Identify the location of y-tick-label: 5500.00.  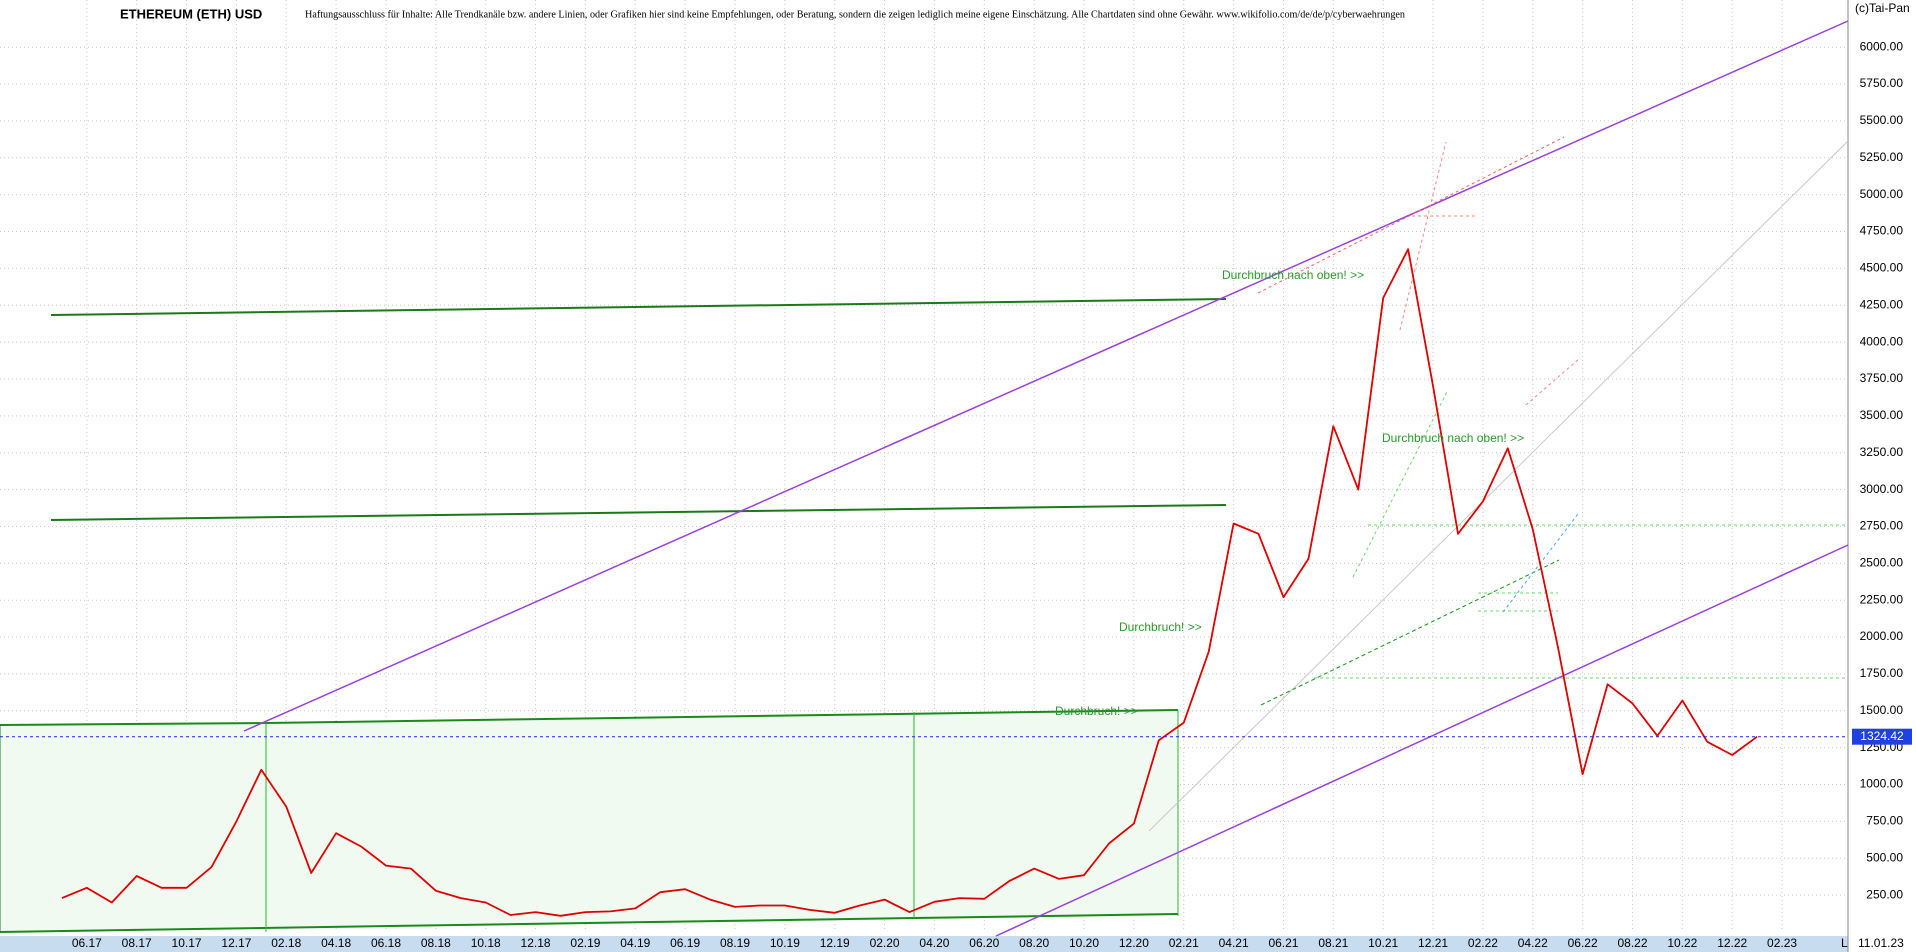
(1882, 120).